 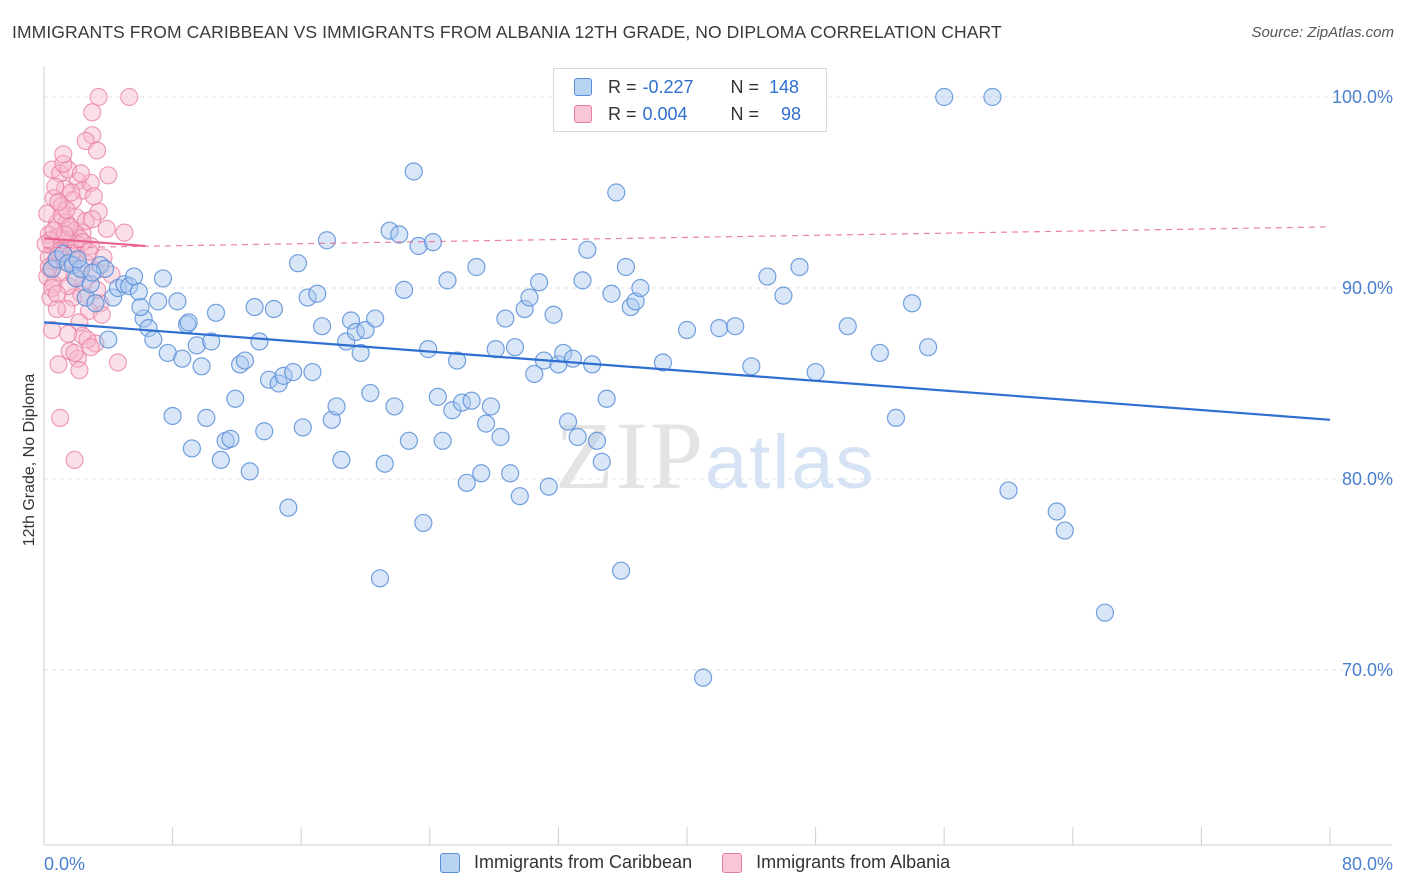 What do you see at coordinates (836, 862) in the screenshot?
I see `series-legend-albania: Immigrants from Albania` at bounding box center [836, 862].